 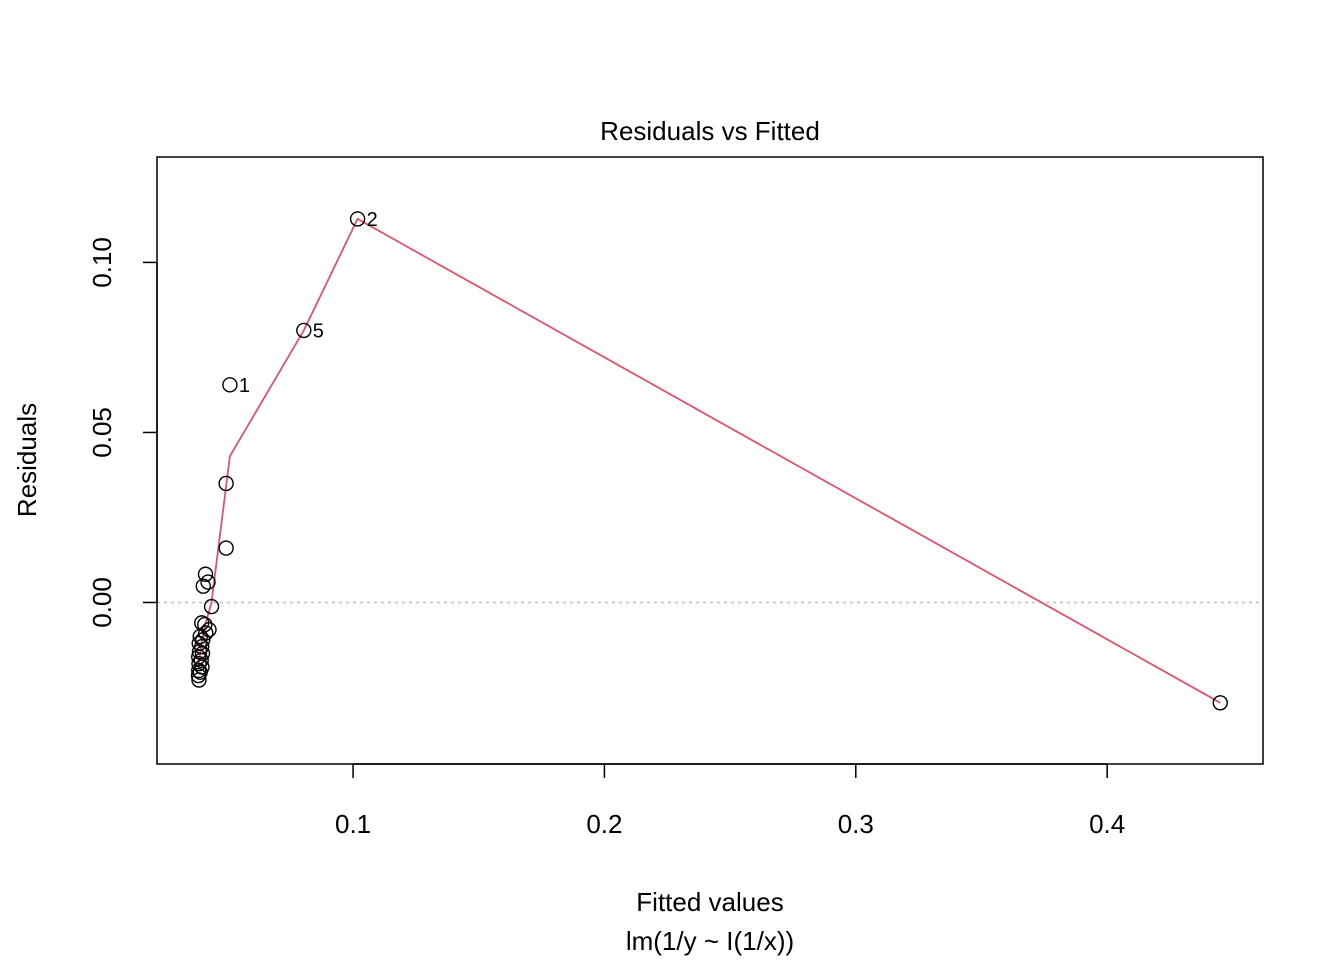 What do you see at coordinates (710, 941) in the screenshot?
I see `x-axis-subtitle: lm(1/y ~ I(1/x))` at bounding box center [710, 941].